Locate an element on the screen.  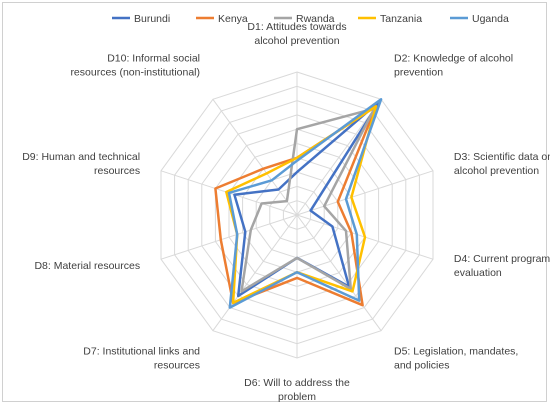
series-line-uganda is located at coordinates (305, 203).